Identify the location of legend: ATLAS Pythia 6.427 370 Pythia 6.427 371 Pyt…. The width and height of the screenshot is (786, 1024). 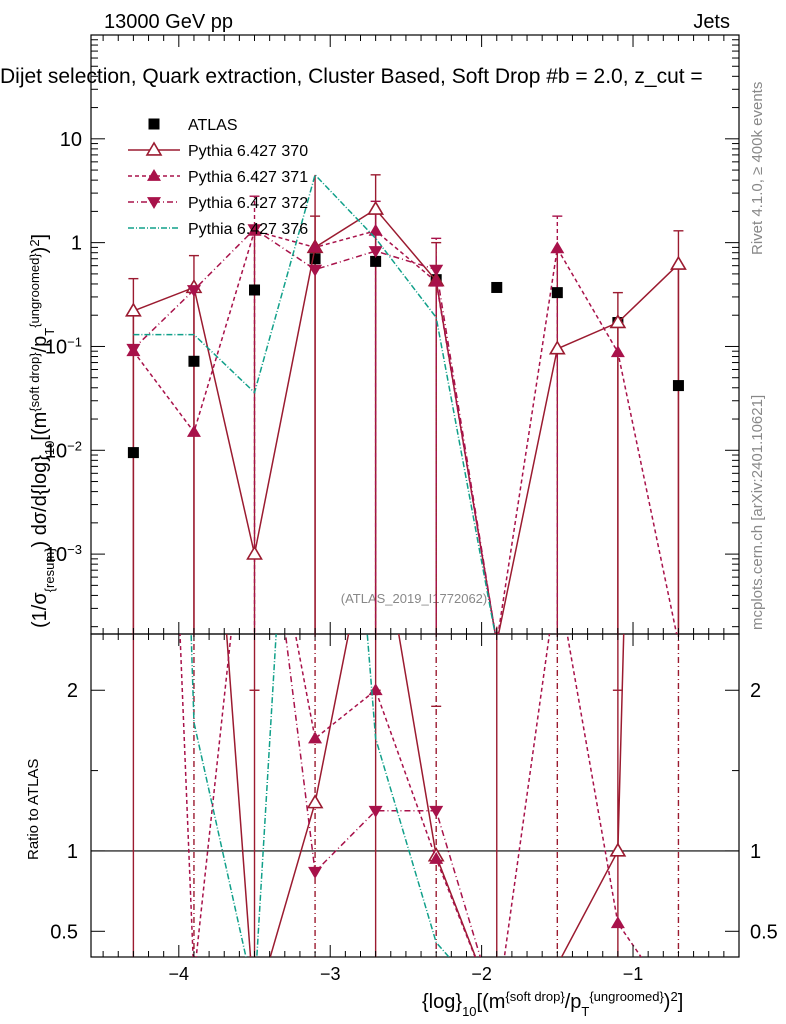
(218, 177).